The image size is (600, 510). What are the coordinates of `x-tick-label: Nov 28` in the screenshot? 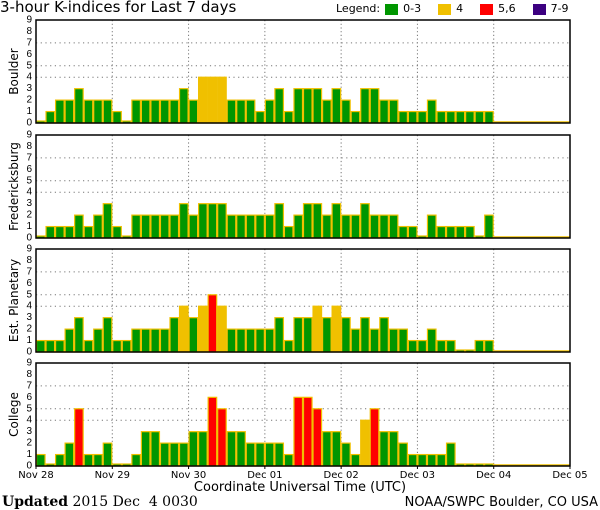 It's located at (35, 475).